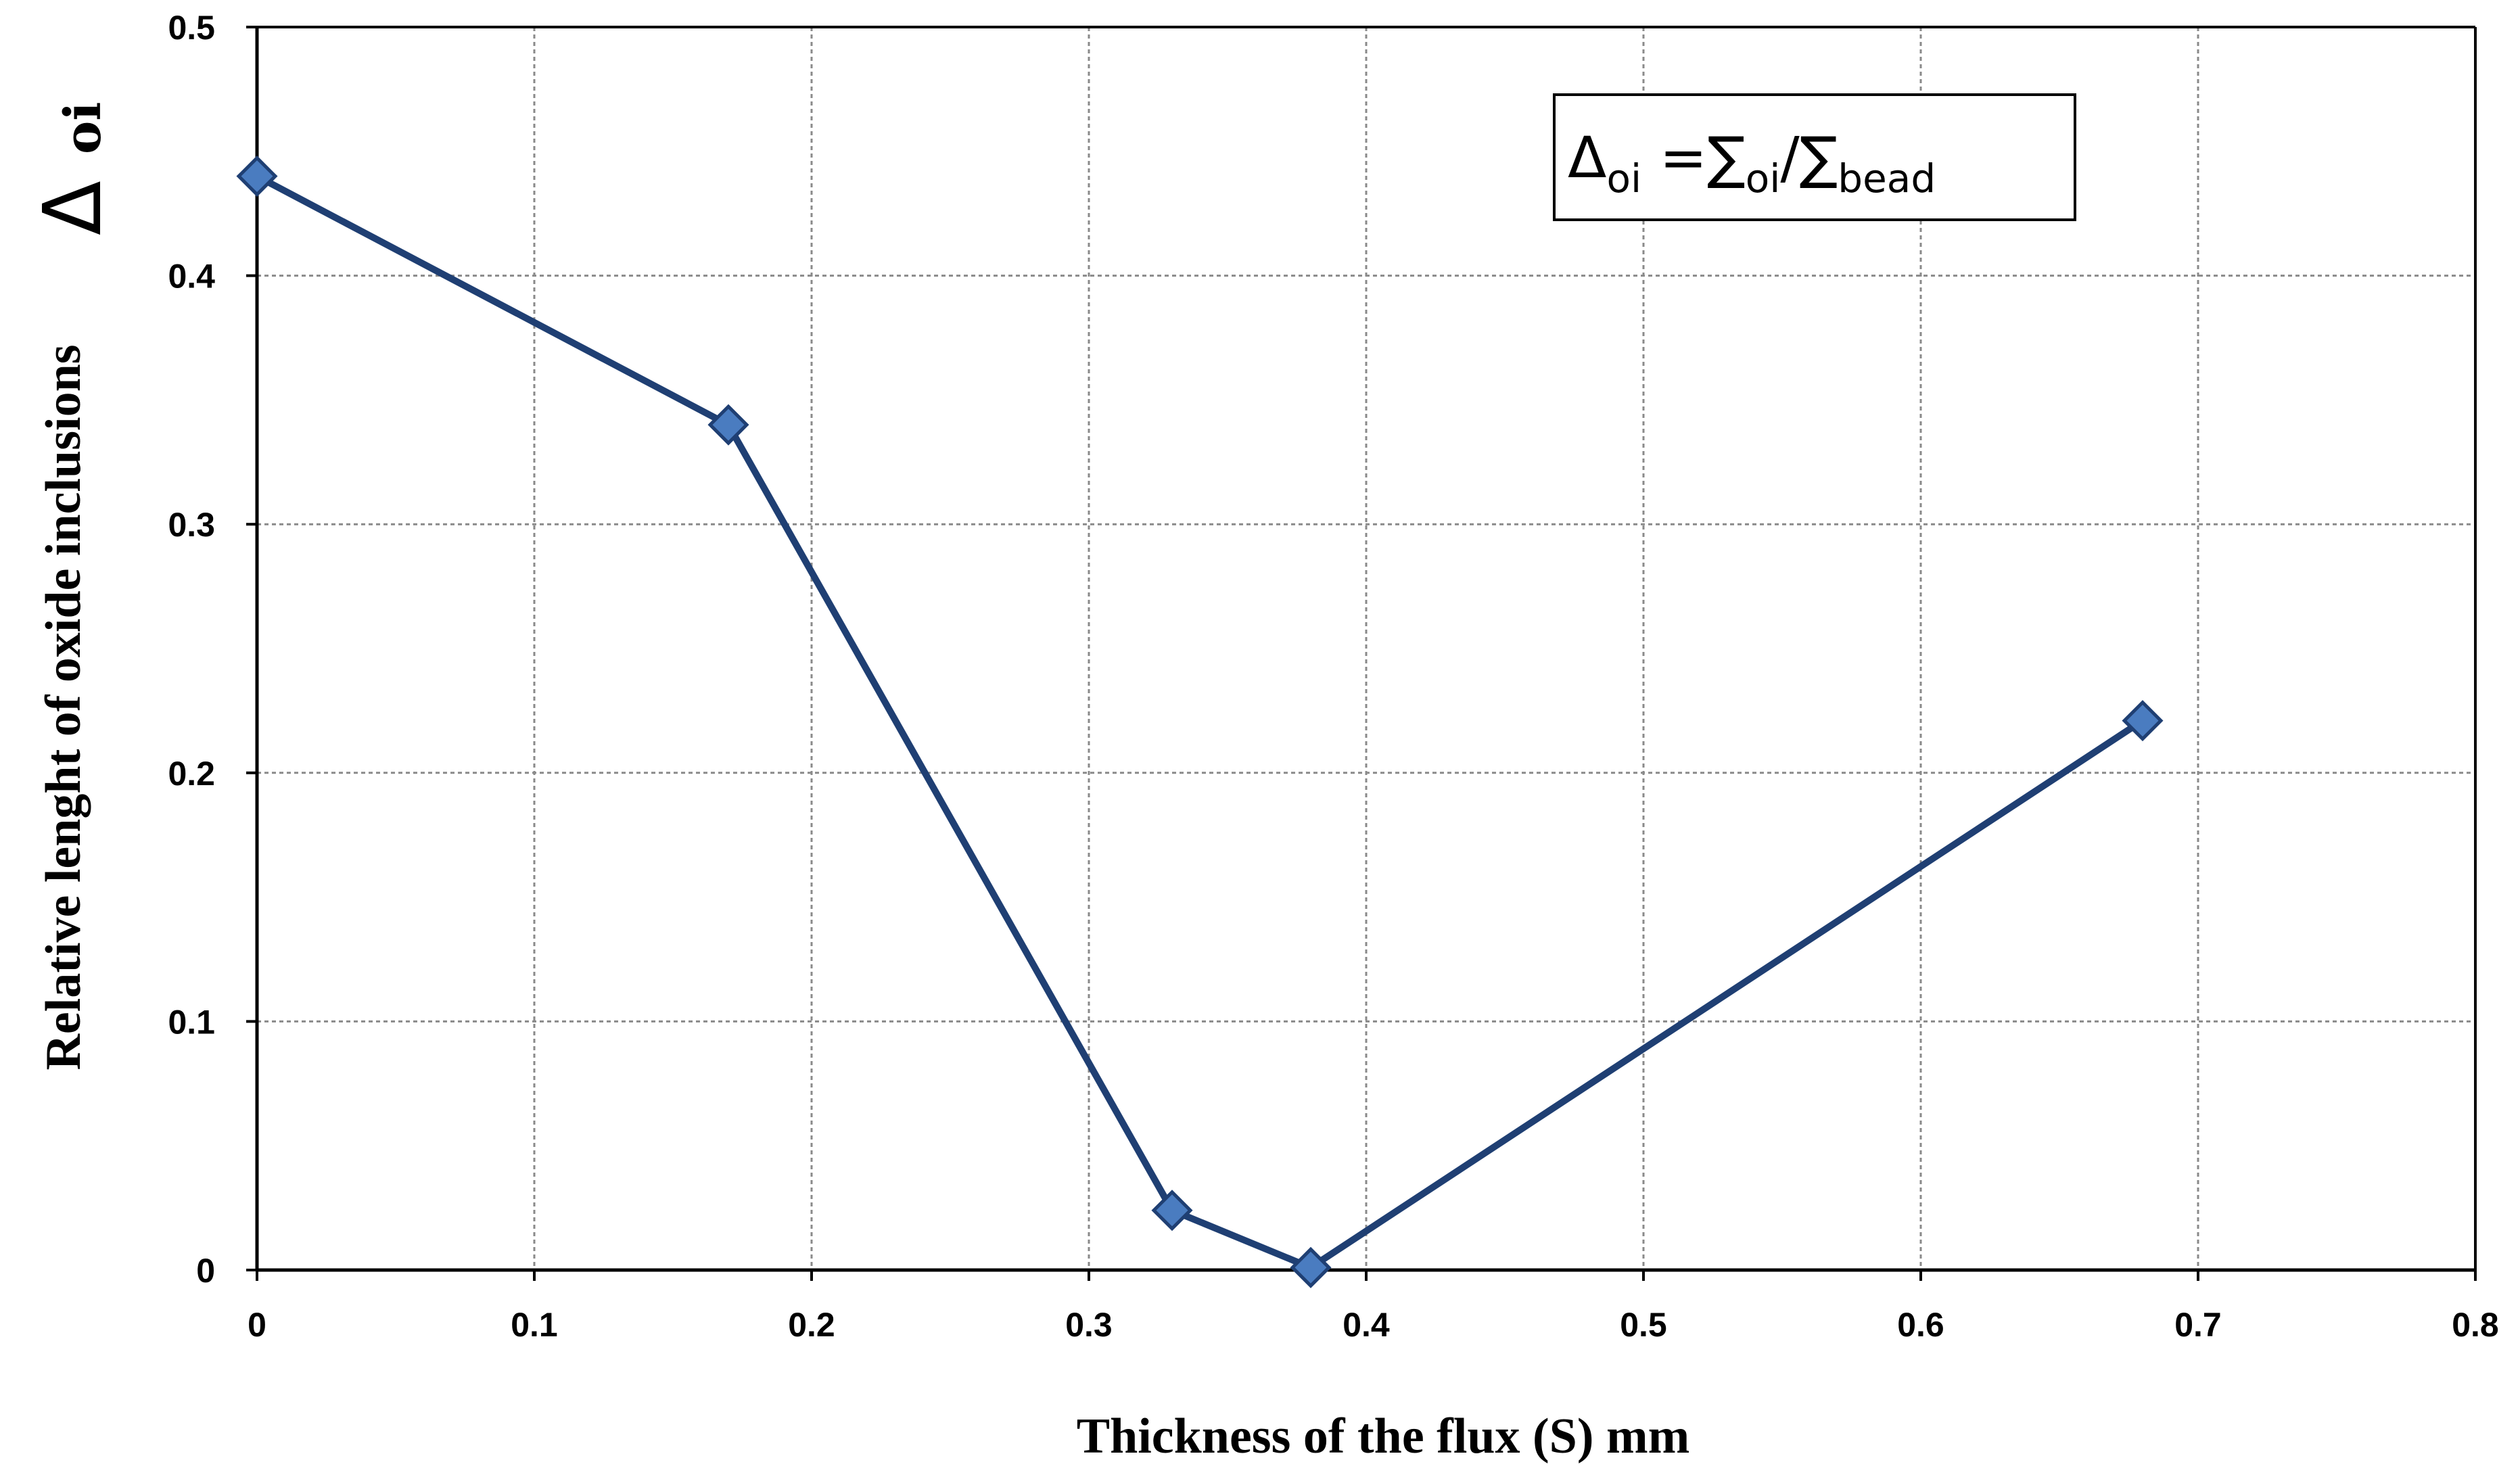  Describe the element at coordinates (64, 707) in the screenshot. I see `y-axis-title-text: Relative lenght of oxide inclusions` at that location.